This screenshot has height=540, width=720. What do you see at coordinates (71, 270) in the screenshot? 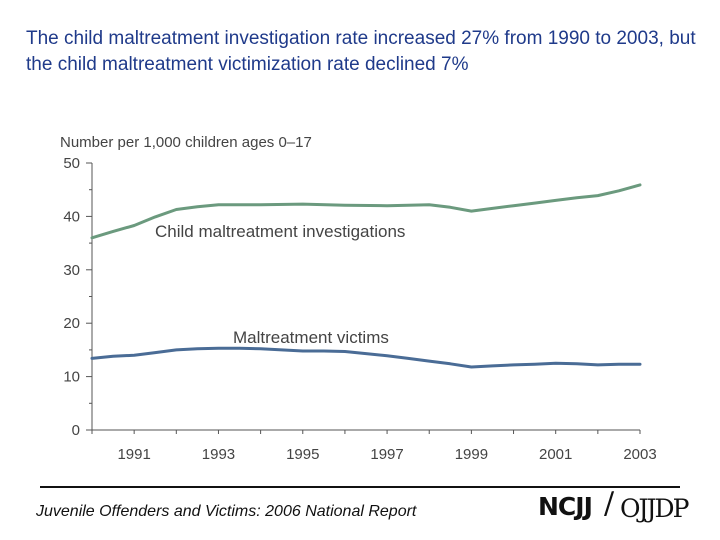
I see `y-tick-label: 30` at bounding box center [71, 270].